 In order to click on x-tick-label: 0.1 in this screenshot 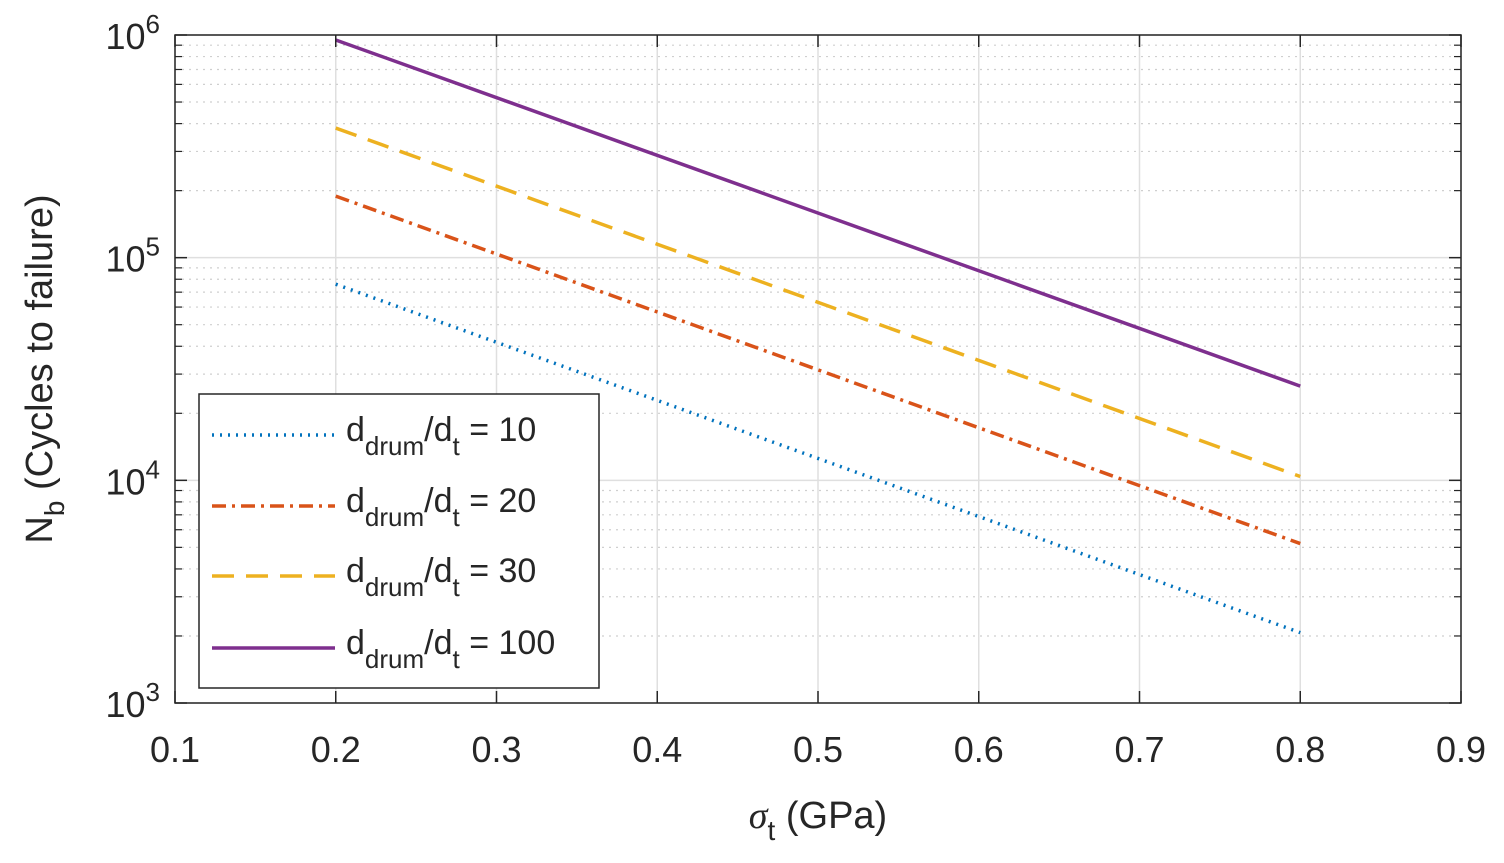, I will do `click(175, 749)`.